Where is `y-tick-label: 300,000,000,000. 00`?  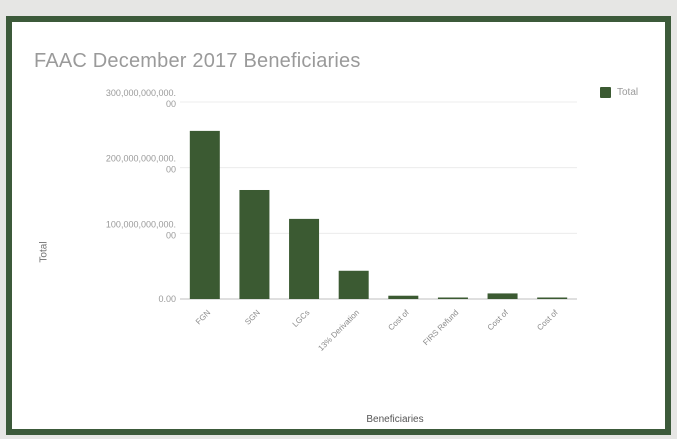 y-tick-label: 300,000,000,000. 00 is located at coordinates (141, 98).